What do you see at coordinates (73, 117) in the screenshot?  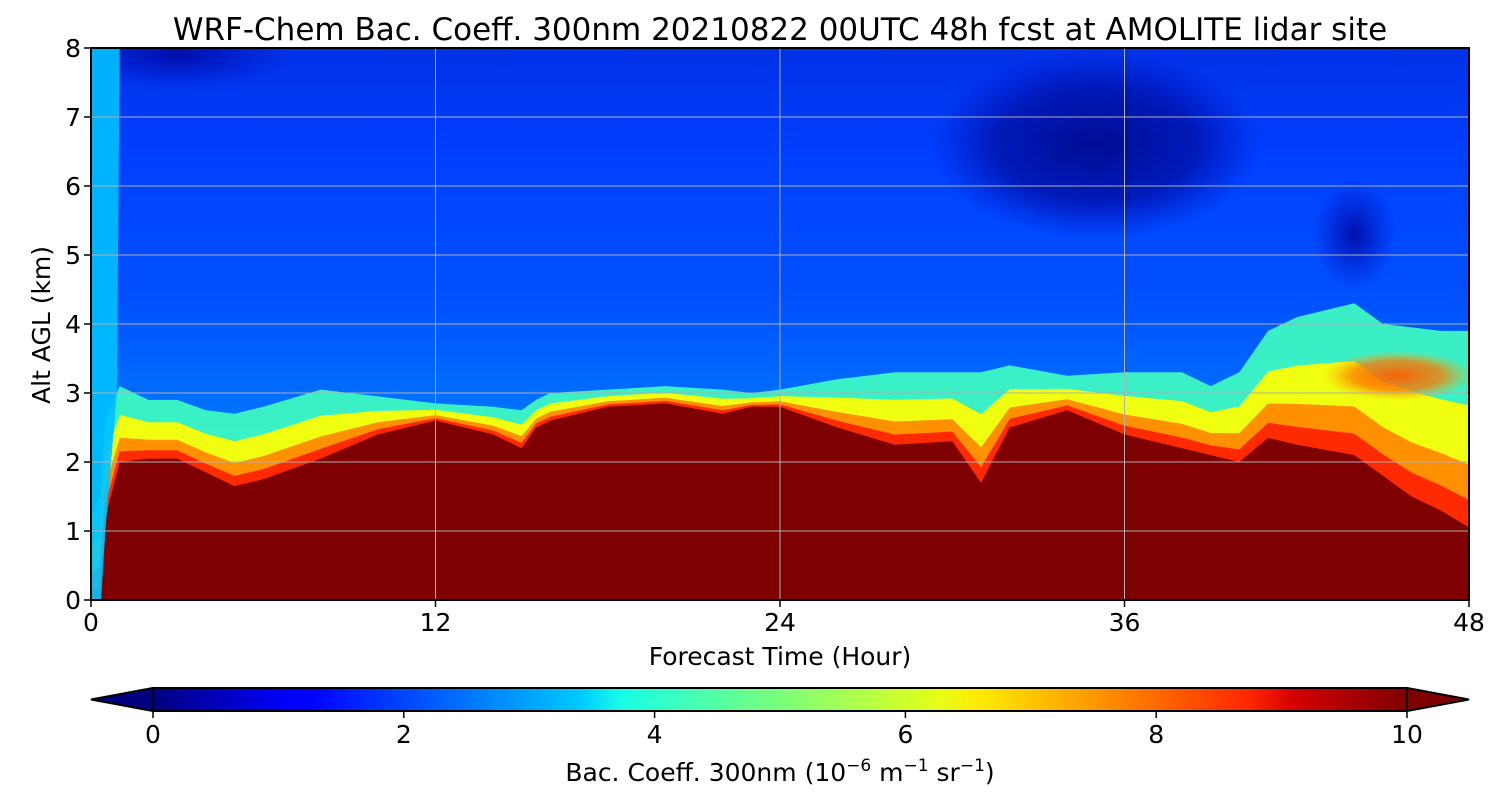 I see `y-tick-label: 7` at bounding box center [73, 117].